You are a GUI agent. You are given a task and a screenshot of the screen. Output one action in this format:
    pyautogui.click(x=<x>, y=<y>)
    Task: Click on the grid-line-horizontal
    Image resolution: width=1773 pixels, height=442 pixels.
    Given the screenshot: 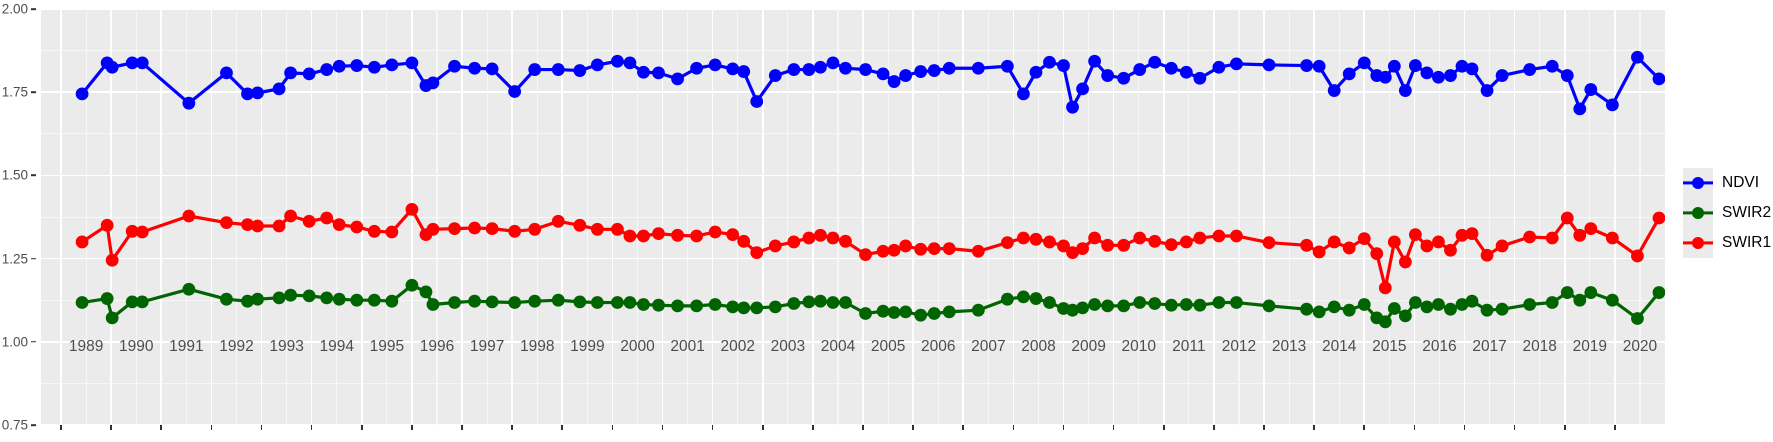 What is the action you would take?
    pyautogui.click(x=853, y=342)
    